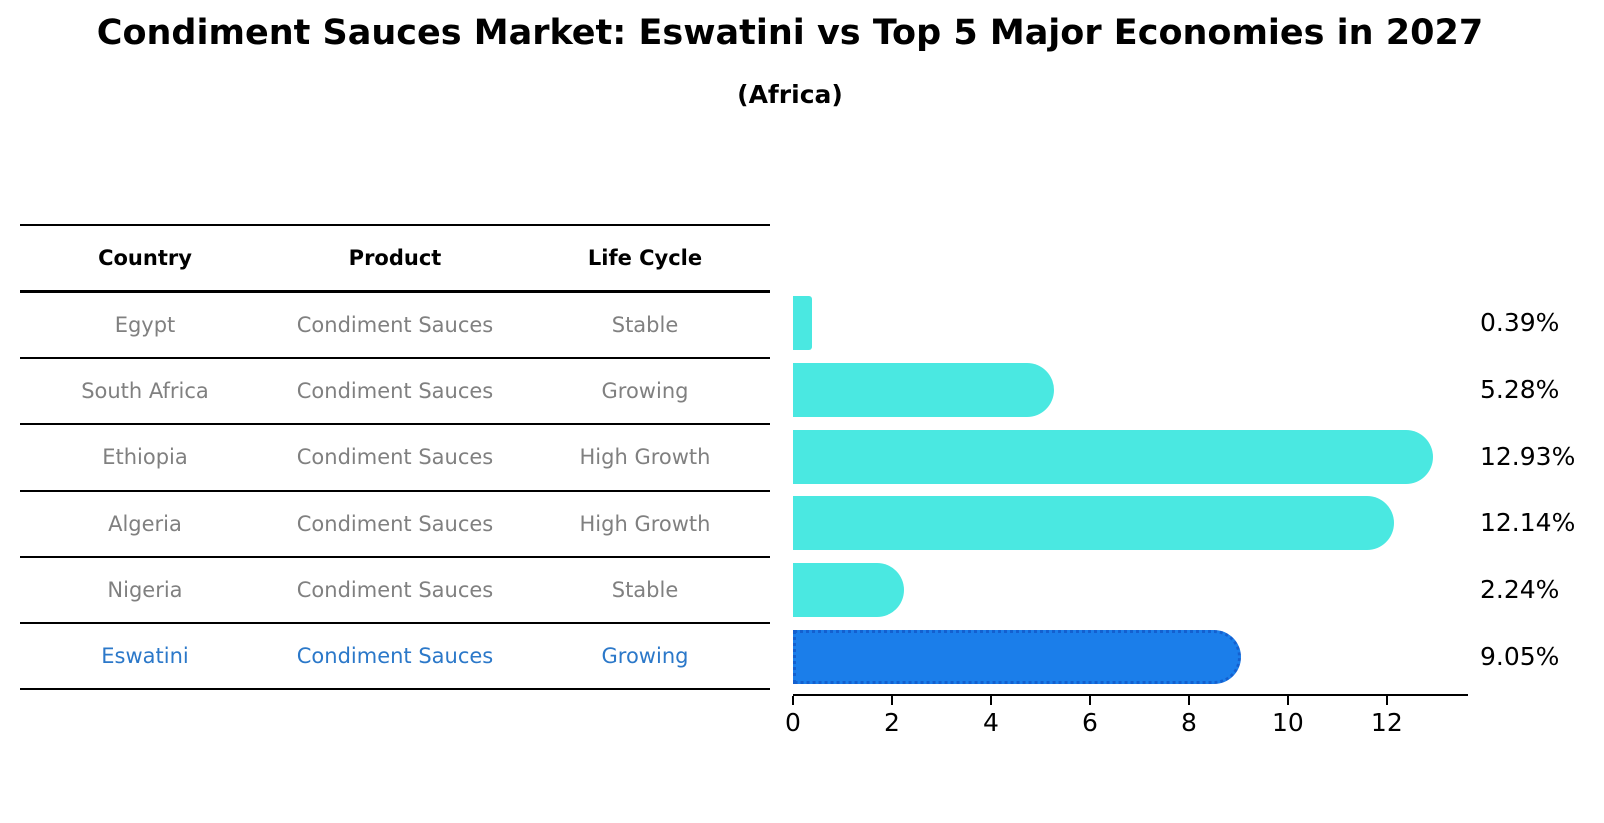 This screenshot has width=1604, height=823. I want to click on table-row: Algeria Condiment Sauces High Growth, so click(395, 525).